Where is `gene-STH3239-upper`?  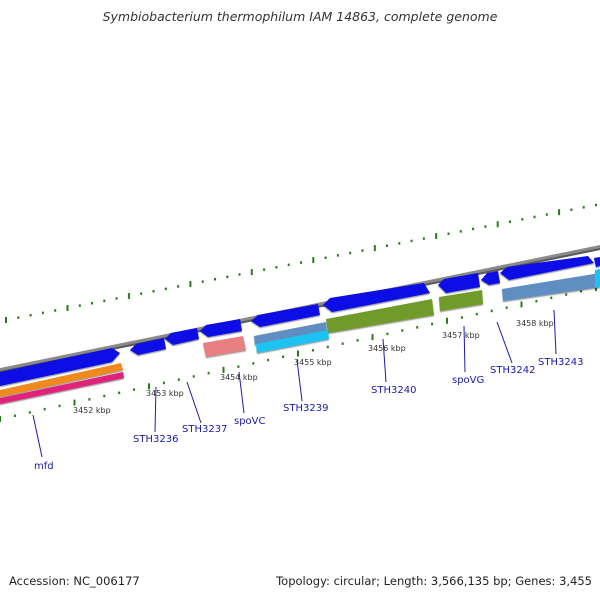 gene-STH3239-upper is located at coordinates (285, 315).